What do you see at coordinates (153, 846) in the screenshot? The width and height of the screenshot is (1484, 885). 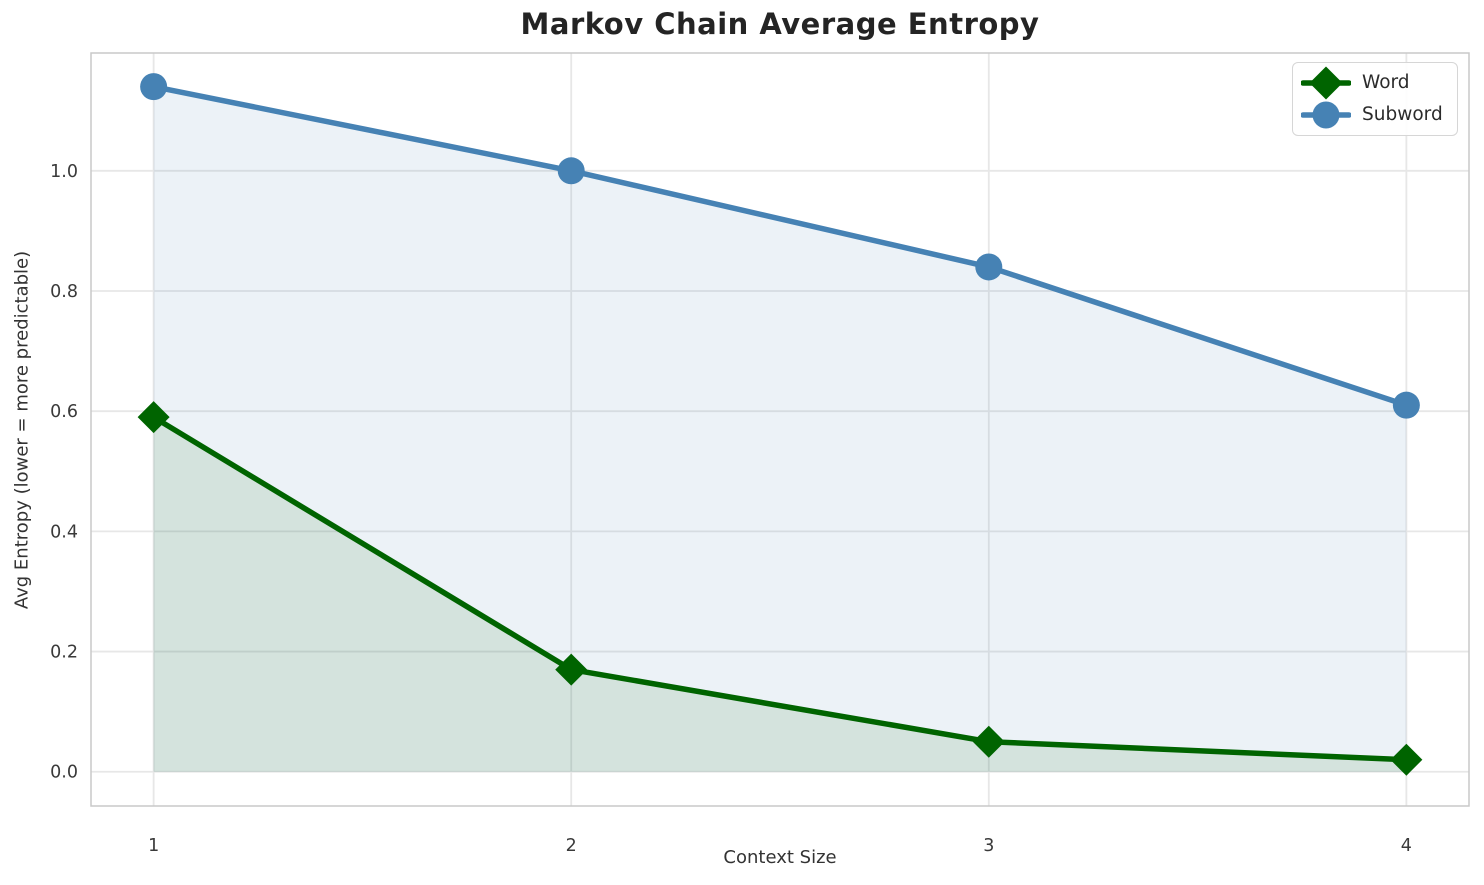 I see `x-tick-label: 1` at bounding box center [153, 846].